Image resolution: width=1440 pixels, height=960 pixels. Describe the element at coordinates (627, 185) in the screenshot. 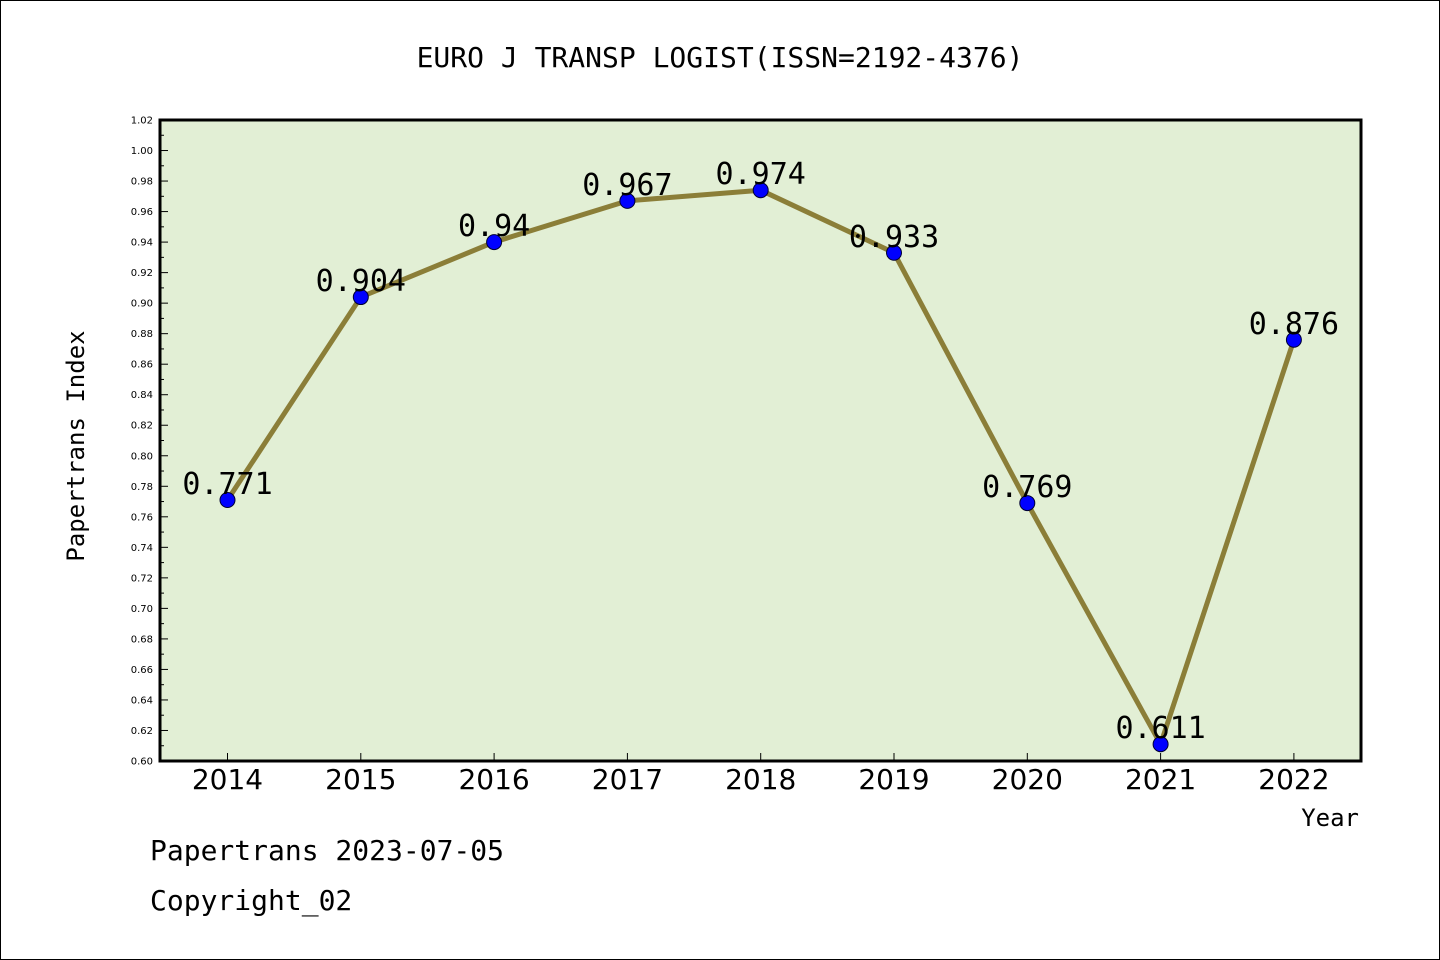

I see `data-label: 0.967` at that location.